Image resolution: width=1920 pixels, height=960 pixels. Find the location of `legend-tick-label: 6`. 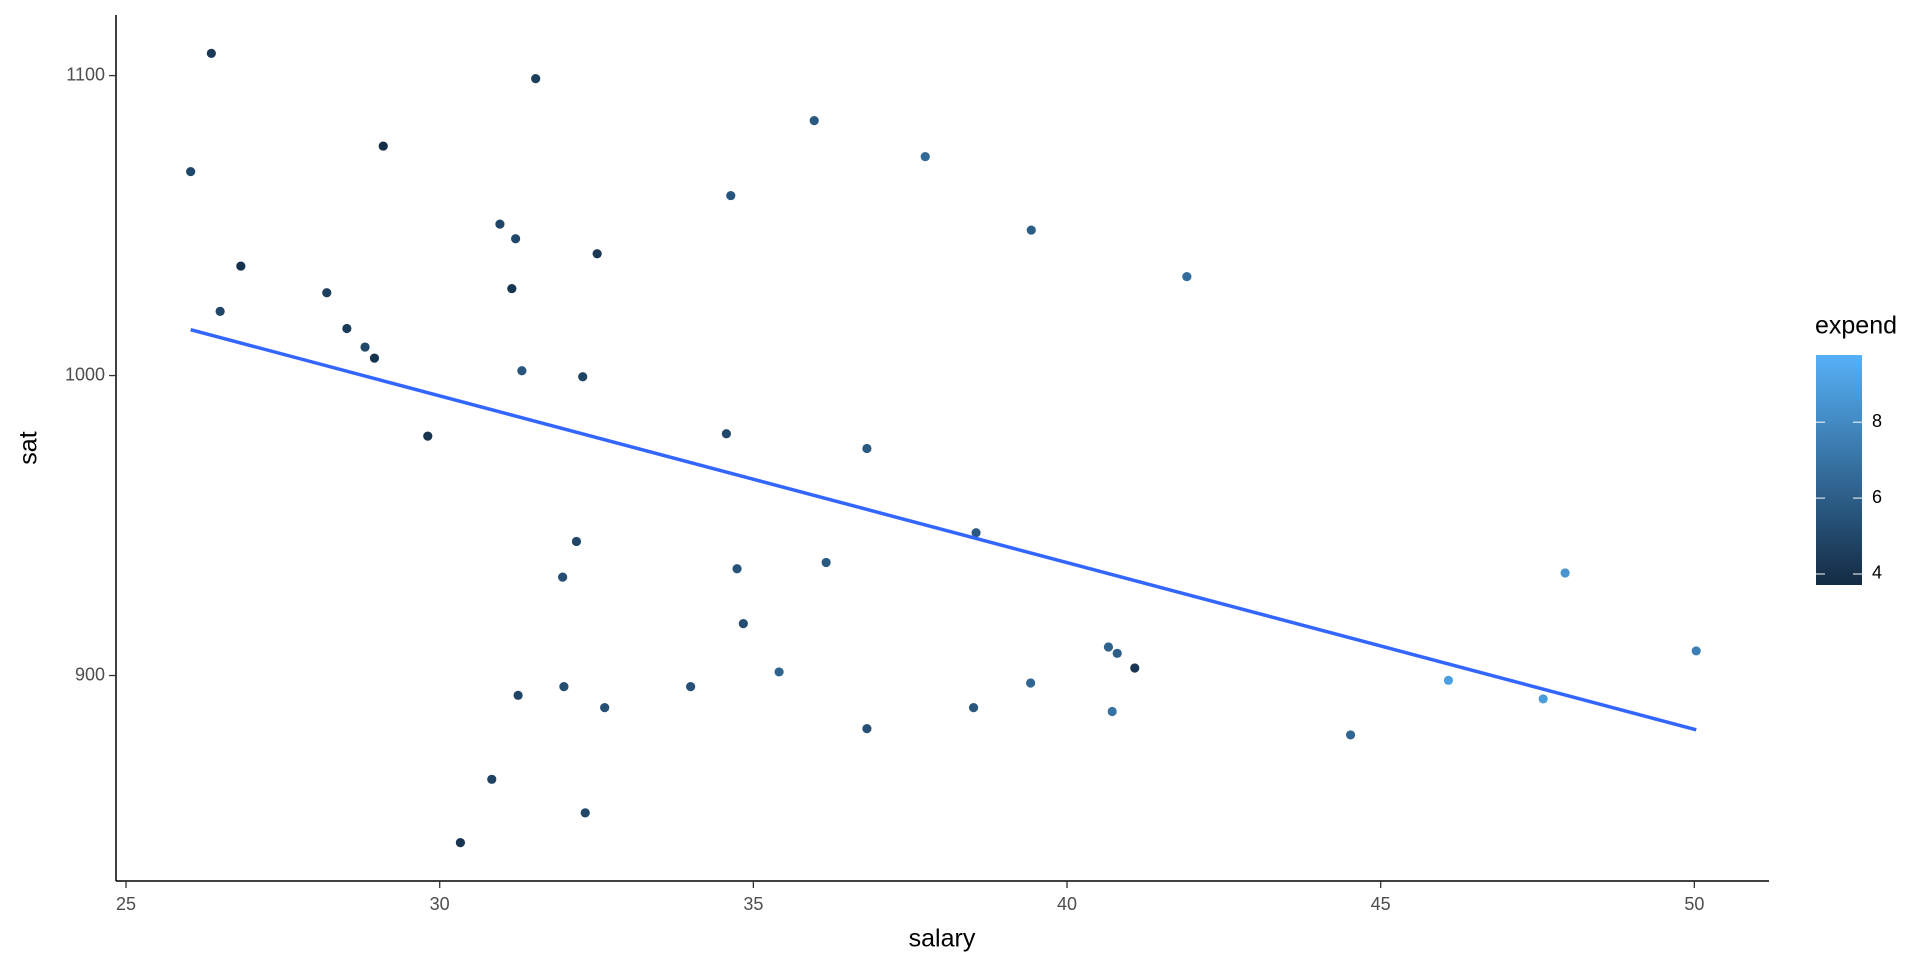

legend-tick-label: 6 is located at coordinates (1877, 497).